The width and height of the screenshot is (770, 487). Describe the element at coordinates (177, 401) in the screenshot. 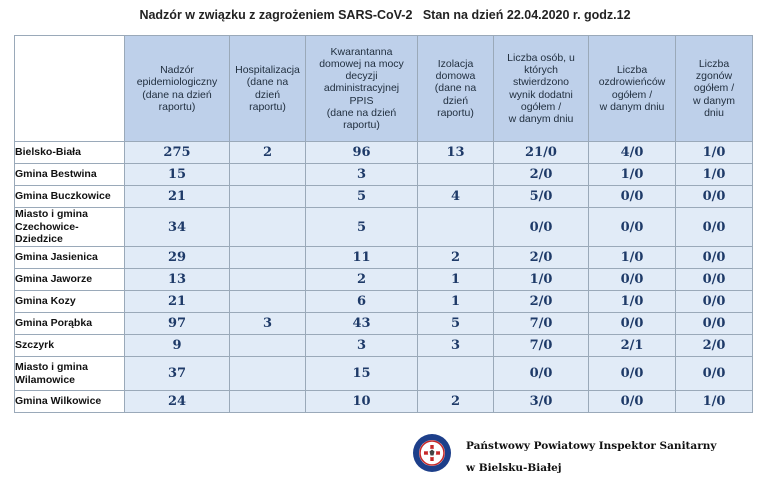

I see `cell-epidemiological-supervision: 24` at that location.